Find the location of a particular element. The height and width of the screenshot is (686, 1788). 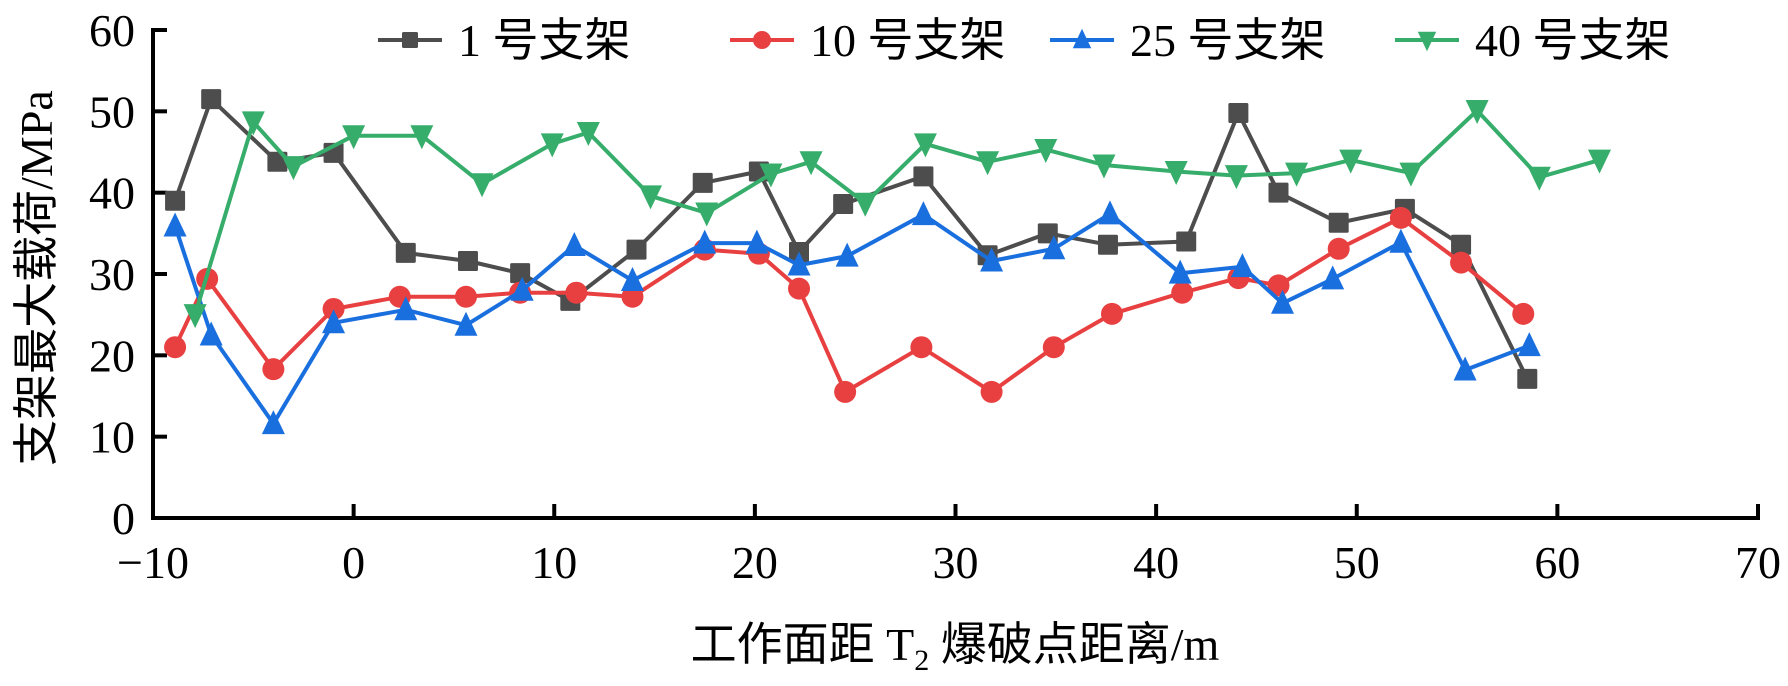

legend-label: 10 号支架 is located at coordinates (908, 40).